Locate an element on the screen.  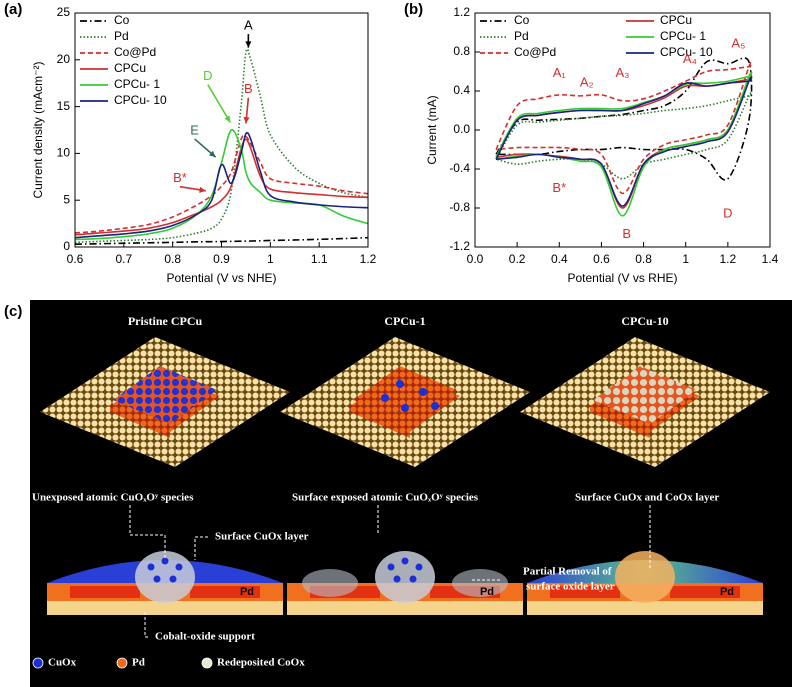
annotation-arrow is located at coordinates (219, 103).